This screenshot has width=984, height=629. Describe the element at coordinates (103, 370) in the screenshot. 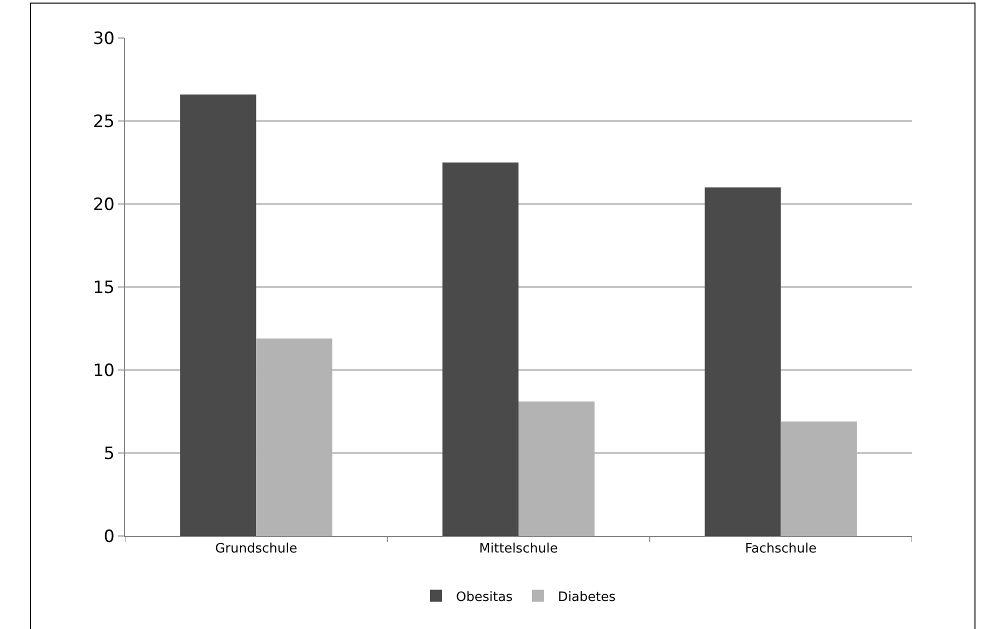

I see `y-tick-label: 10` at that location.